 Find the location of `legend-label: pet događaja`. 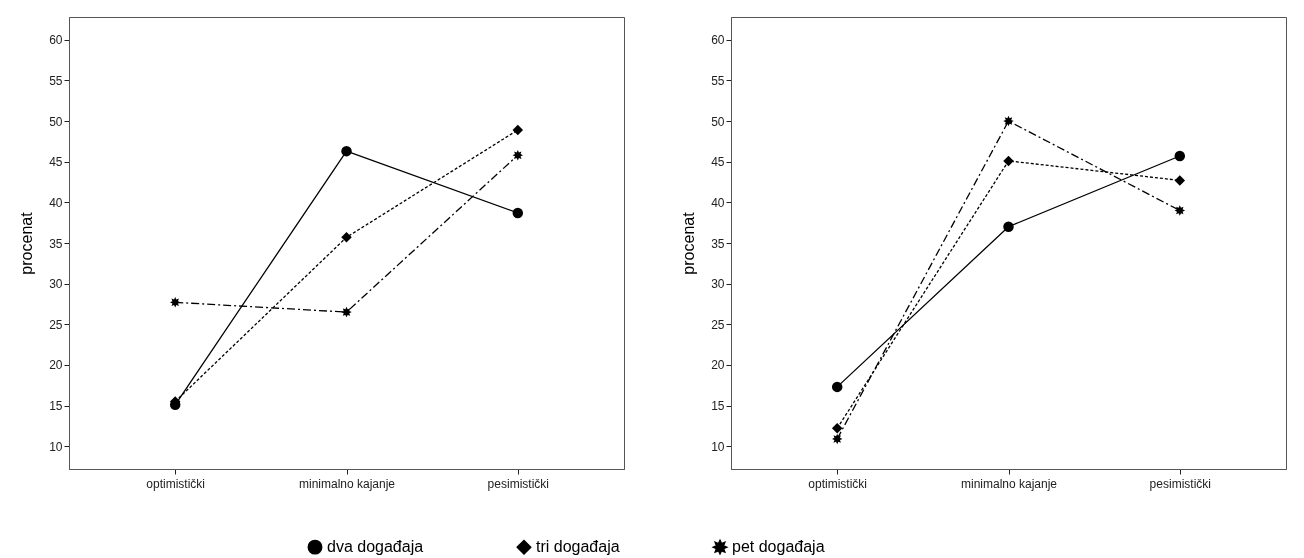

legend-label: pet događaja is located at coordinates (778, 547).